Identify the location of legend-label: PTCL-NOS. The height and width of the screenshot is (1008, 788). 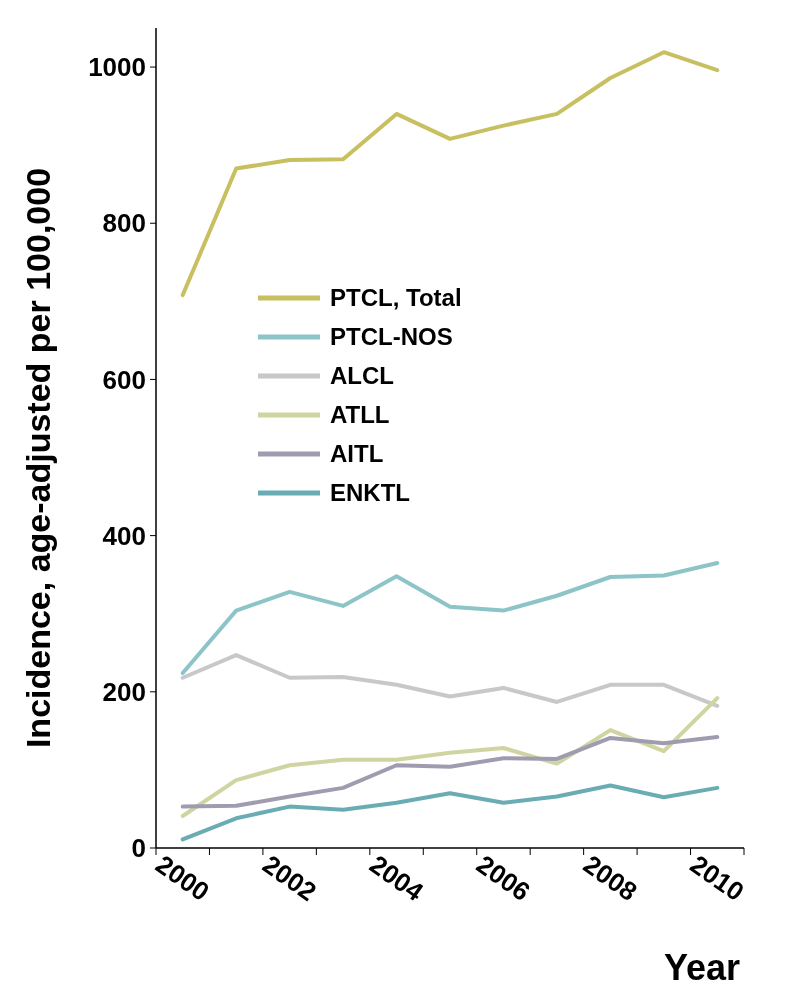
(391, 337).